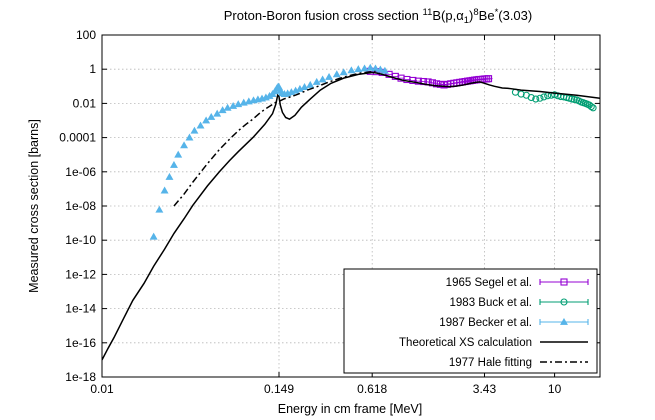  What do you see at coordinates (444, 15) in the screenshot?
I see `title-reaction: B(p,` at bounding box center [444, 15].